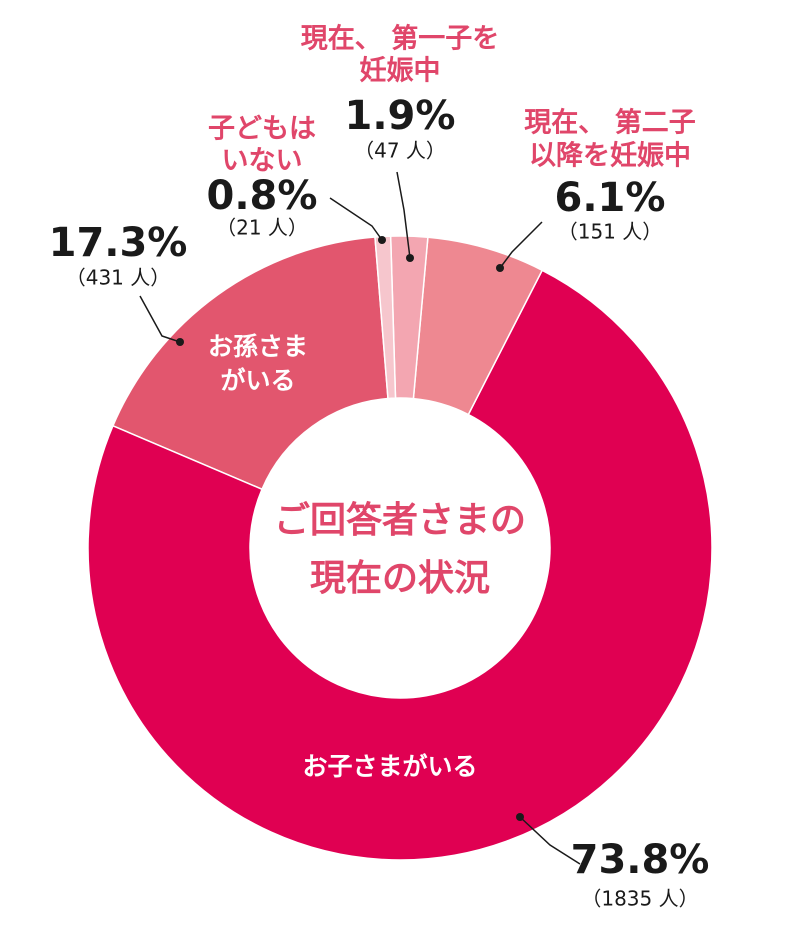 This screenshot has height=940, width=788. What do you see at coordinates (257, 380) in the screenshot?
I see `slice-label: がいる` at bounding box center [257, 380].